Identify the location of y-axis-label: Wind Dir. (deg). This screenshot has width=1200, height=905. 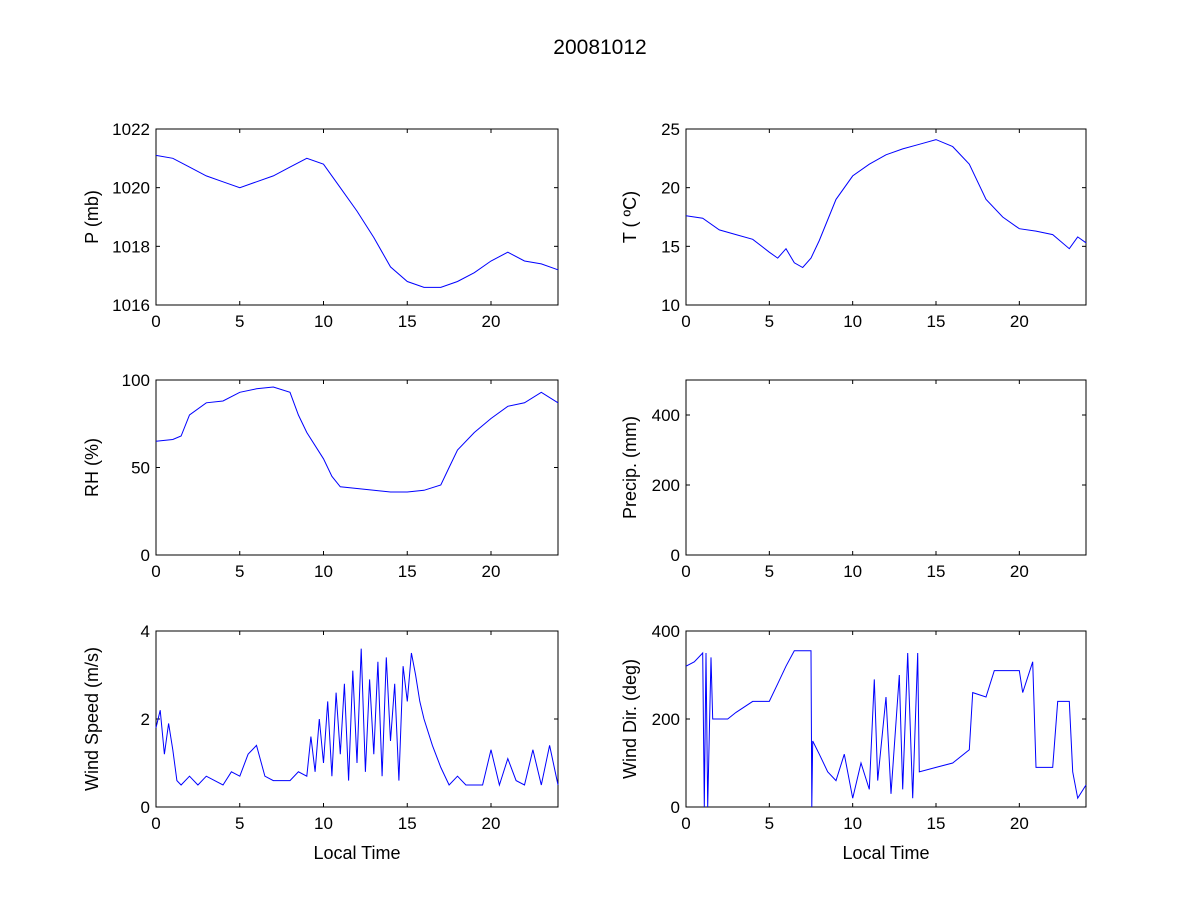
(630, 719).